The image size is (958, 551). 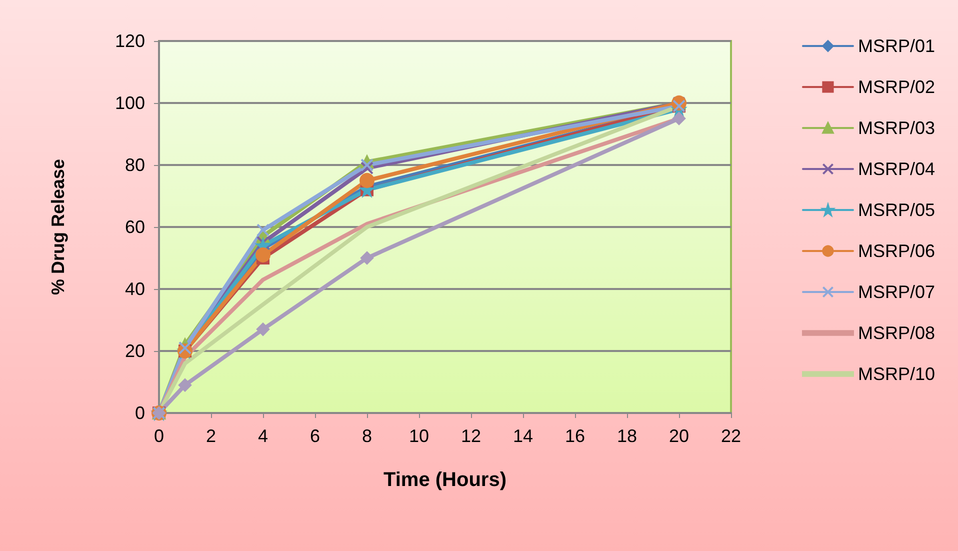 What do you see at coordinates (129, 41) in the screenshot?
I see `y-tick-label: 120` at bounding box center [129, 41].